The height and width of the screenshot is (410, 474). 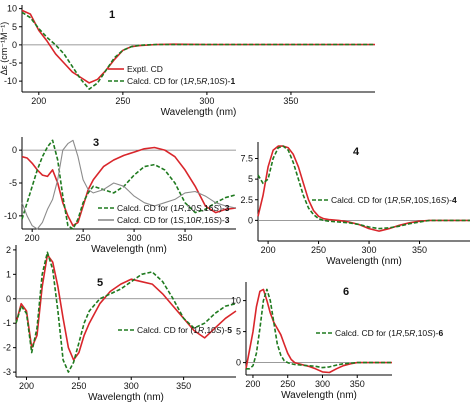 What do you see at coordinates (8, 274) in the screenshot?
I see `y-tick-label: 1` at bounding box center [8, 274].